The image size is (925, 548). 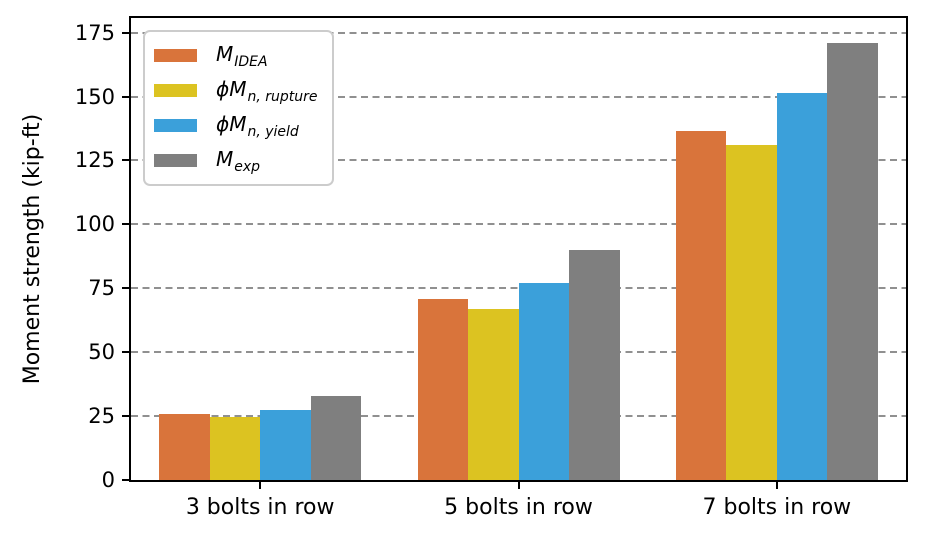 I want to click on bar-phi_Mn_rupture-cat3, so click(x=751, y=312).